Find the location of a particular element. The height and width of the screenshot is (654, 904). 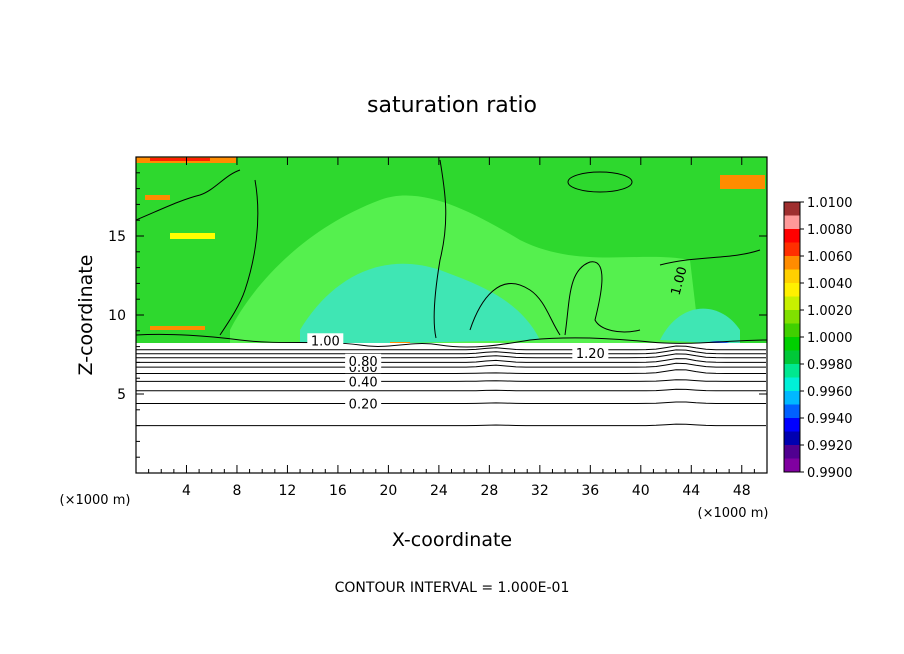

x-unit-label: (×1000 m) is located at coordinates (733, 513).